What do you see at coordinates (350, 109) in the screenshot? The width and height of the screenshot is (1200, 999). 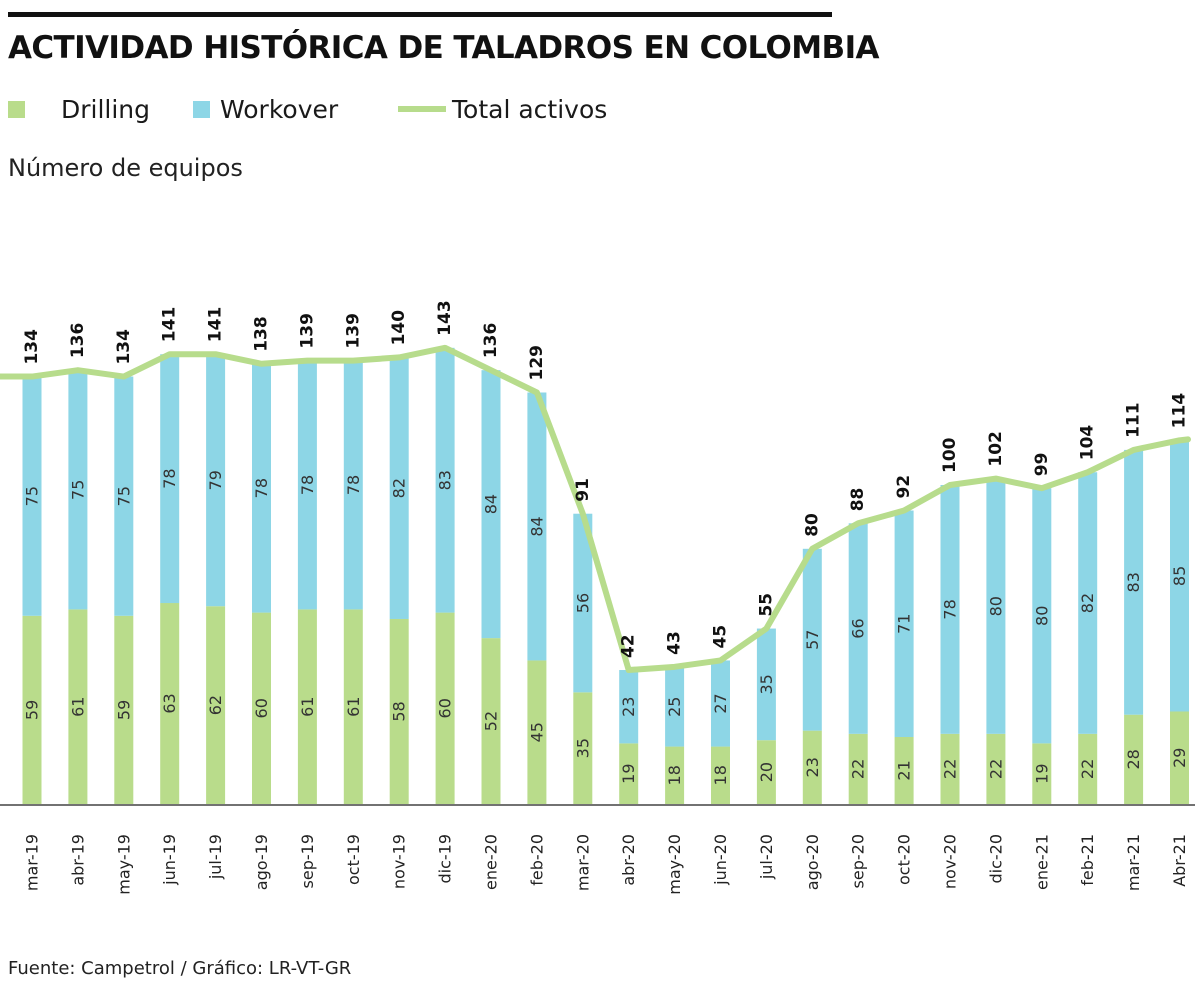 I see `legend: Drilling Workover Total activos` at bounding box center [350, 109].